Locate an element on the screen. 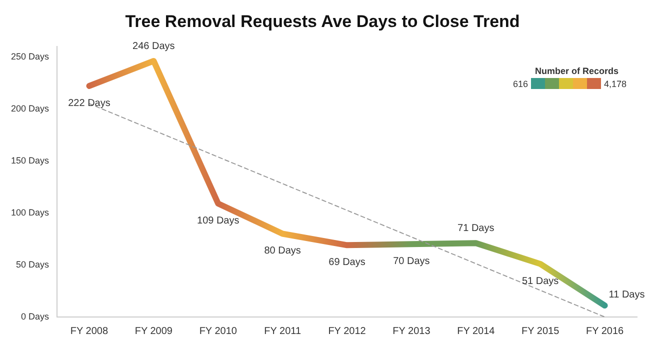 Image resolution: width=669 pixels, height=348 pixels. data-label: 222 Days is located at coordinates (89, 103).